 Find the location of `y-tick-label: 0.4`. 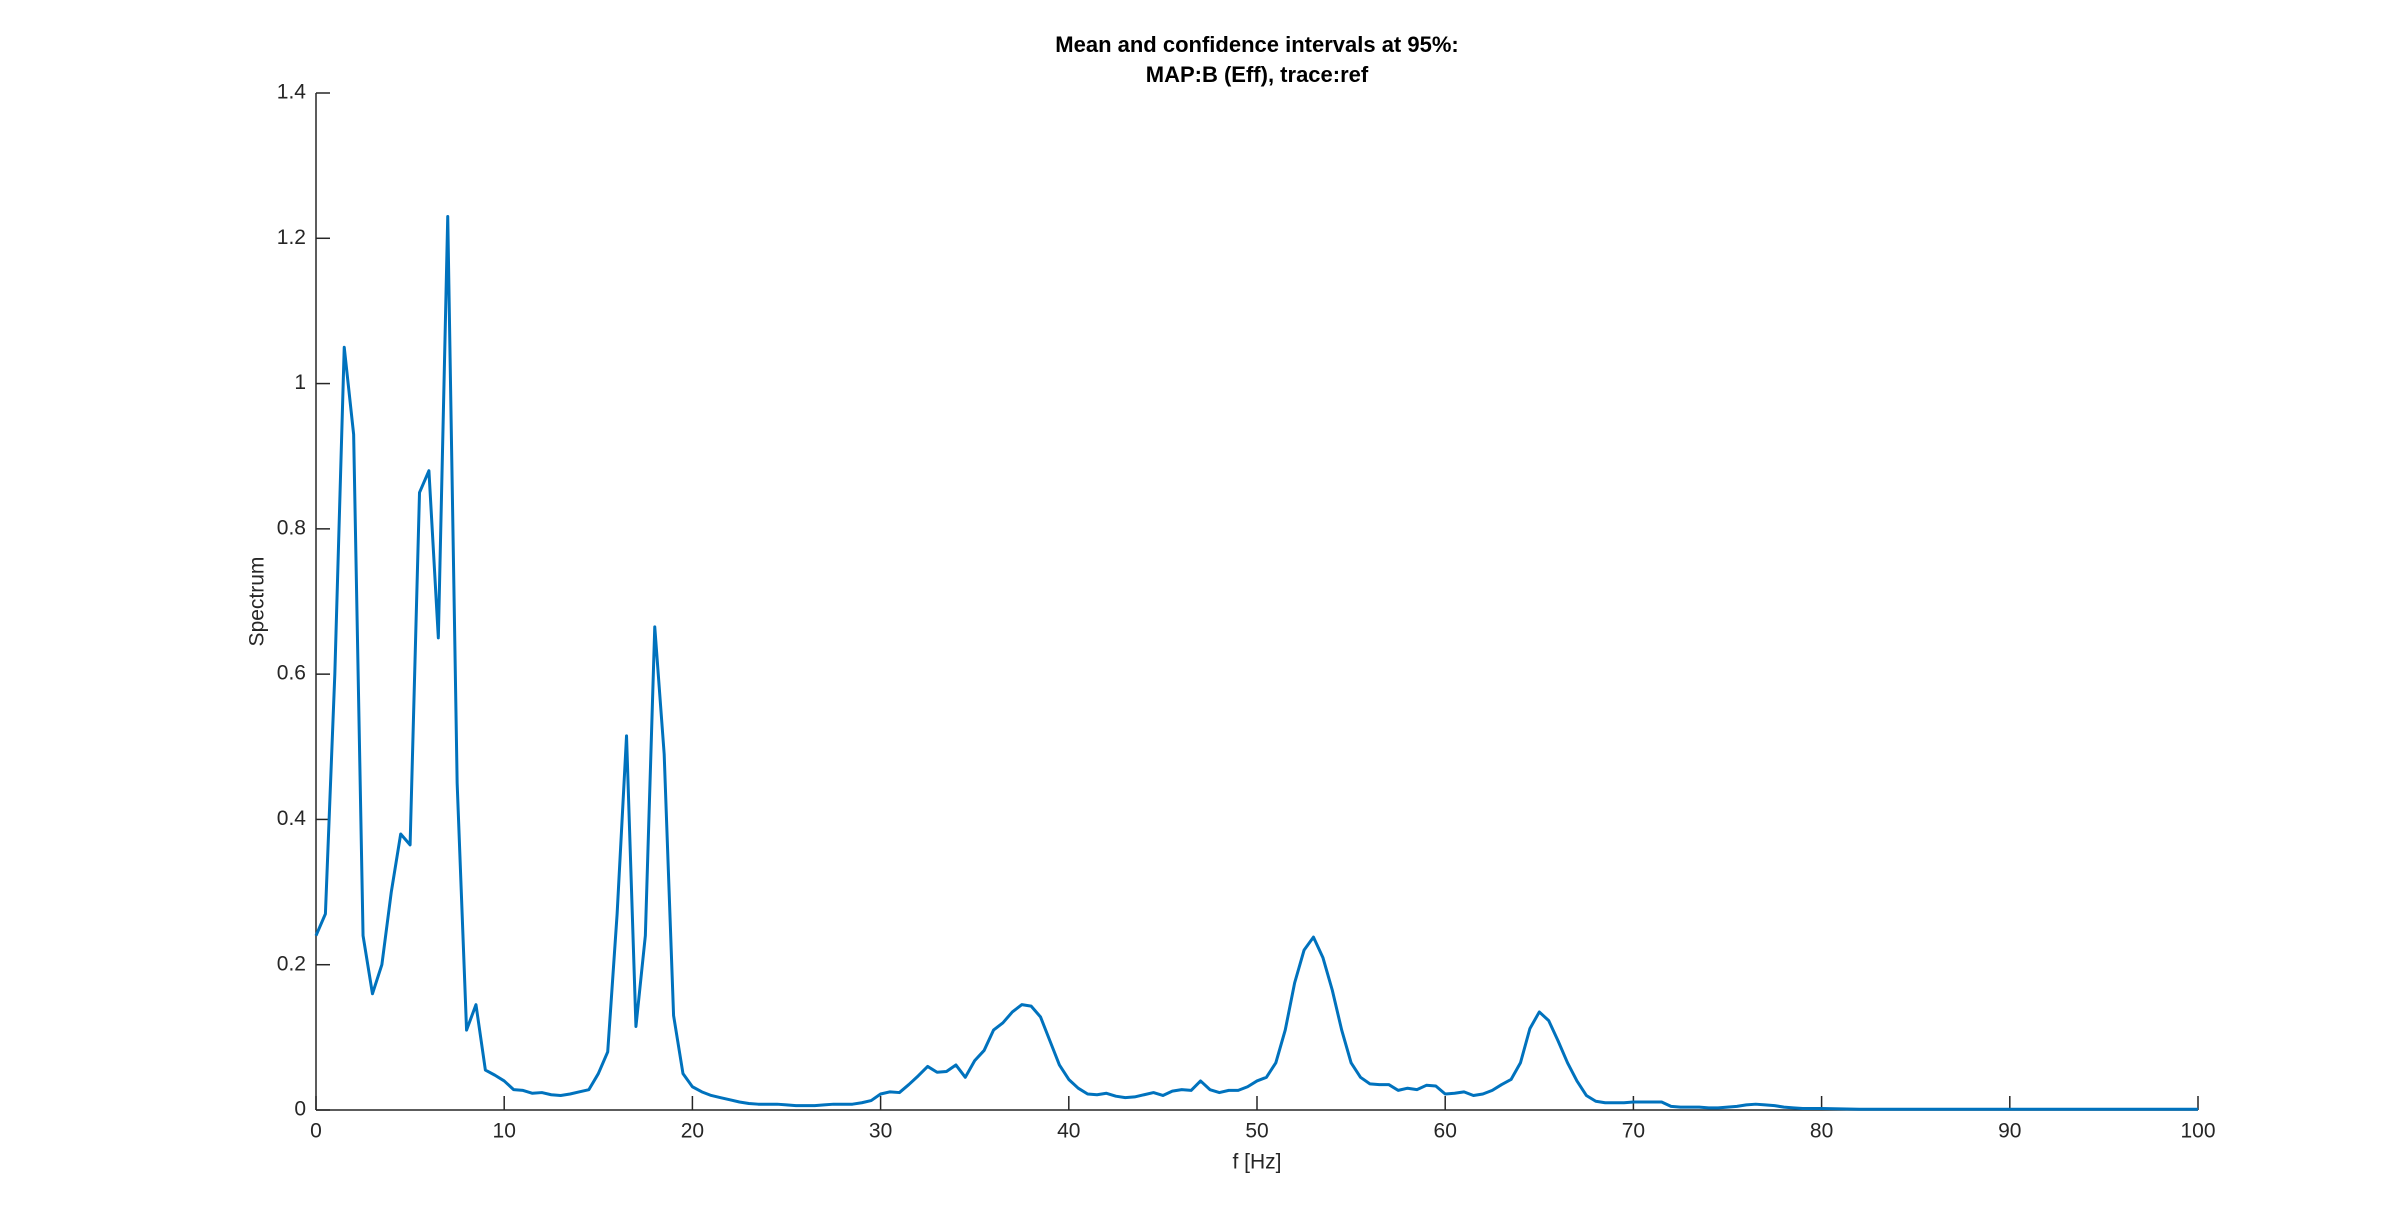

y-tick-label: 0.4 is located at coordinates (292, 818).